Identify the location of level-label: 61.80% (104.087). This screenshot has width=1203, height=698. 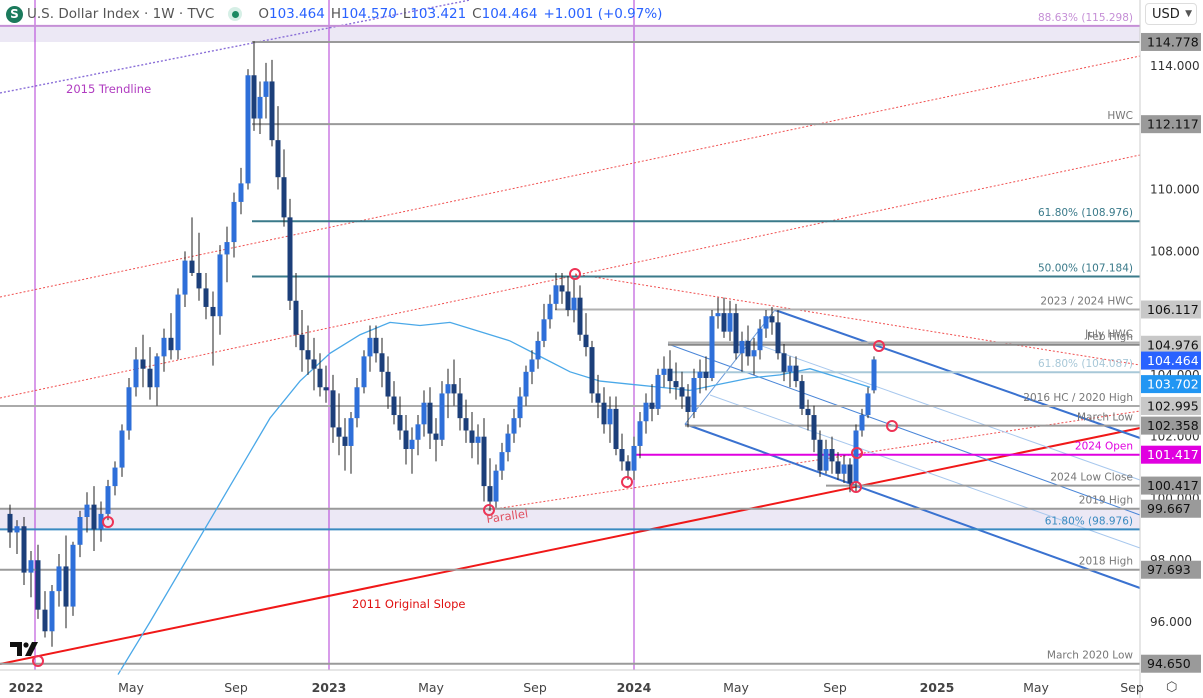
(1085, 364).